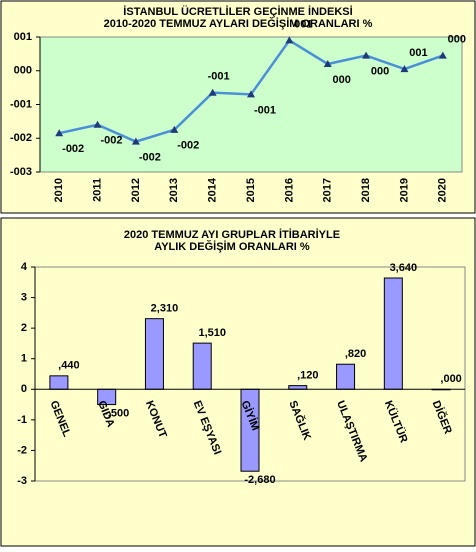 The image size is (476, 552). I want to click on x-tick-label: 2014, so click(213, 189).